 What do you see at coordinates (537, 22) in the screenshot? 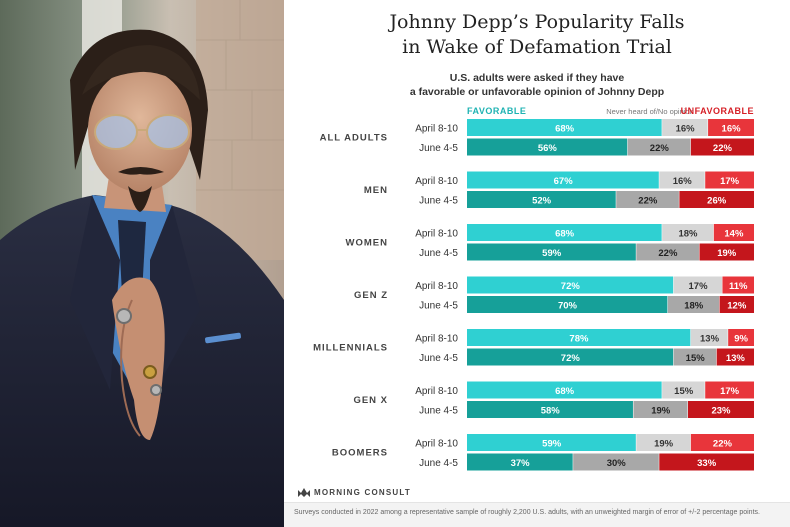
I see `title-line-1: Johnny Depp’s Popularity Falls` at bounding box center [537, 22].